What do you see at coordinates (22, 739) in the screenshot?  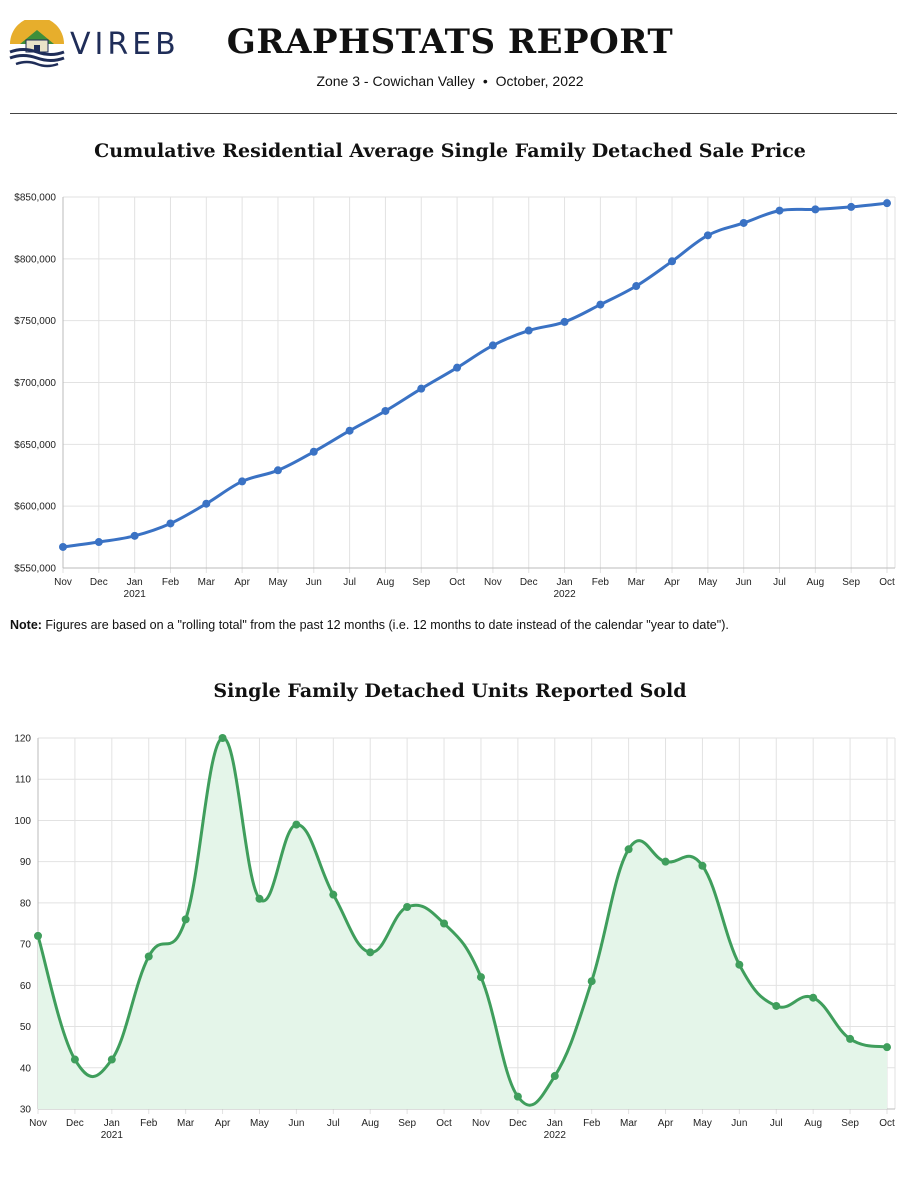 I see `y-tick-label: 120` at bounding box center [22, 739].